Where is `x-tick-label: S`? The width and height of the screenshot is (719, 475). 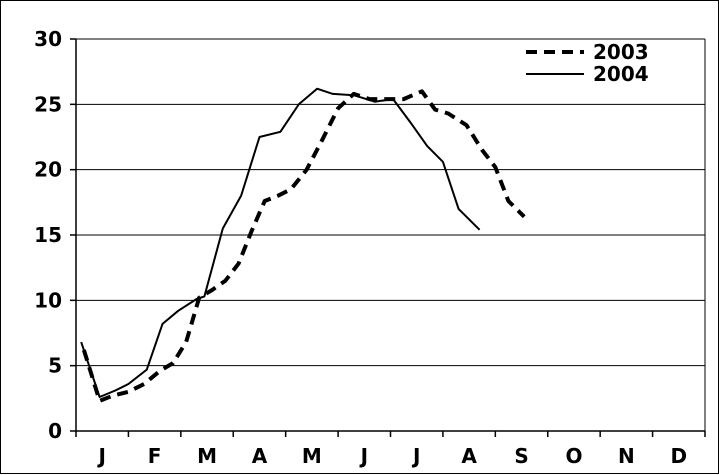
x-tick-label: S is located at coordinates (521, 456).